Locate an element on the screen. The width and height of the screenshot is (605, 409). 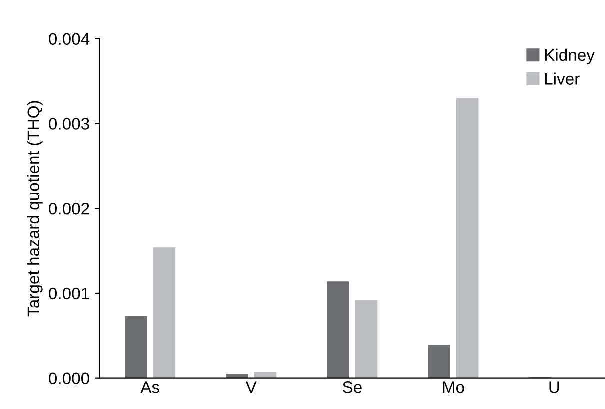
y-tick-label: 0.003 is located at coordinates (69, 124).